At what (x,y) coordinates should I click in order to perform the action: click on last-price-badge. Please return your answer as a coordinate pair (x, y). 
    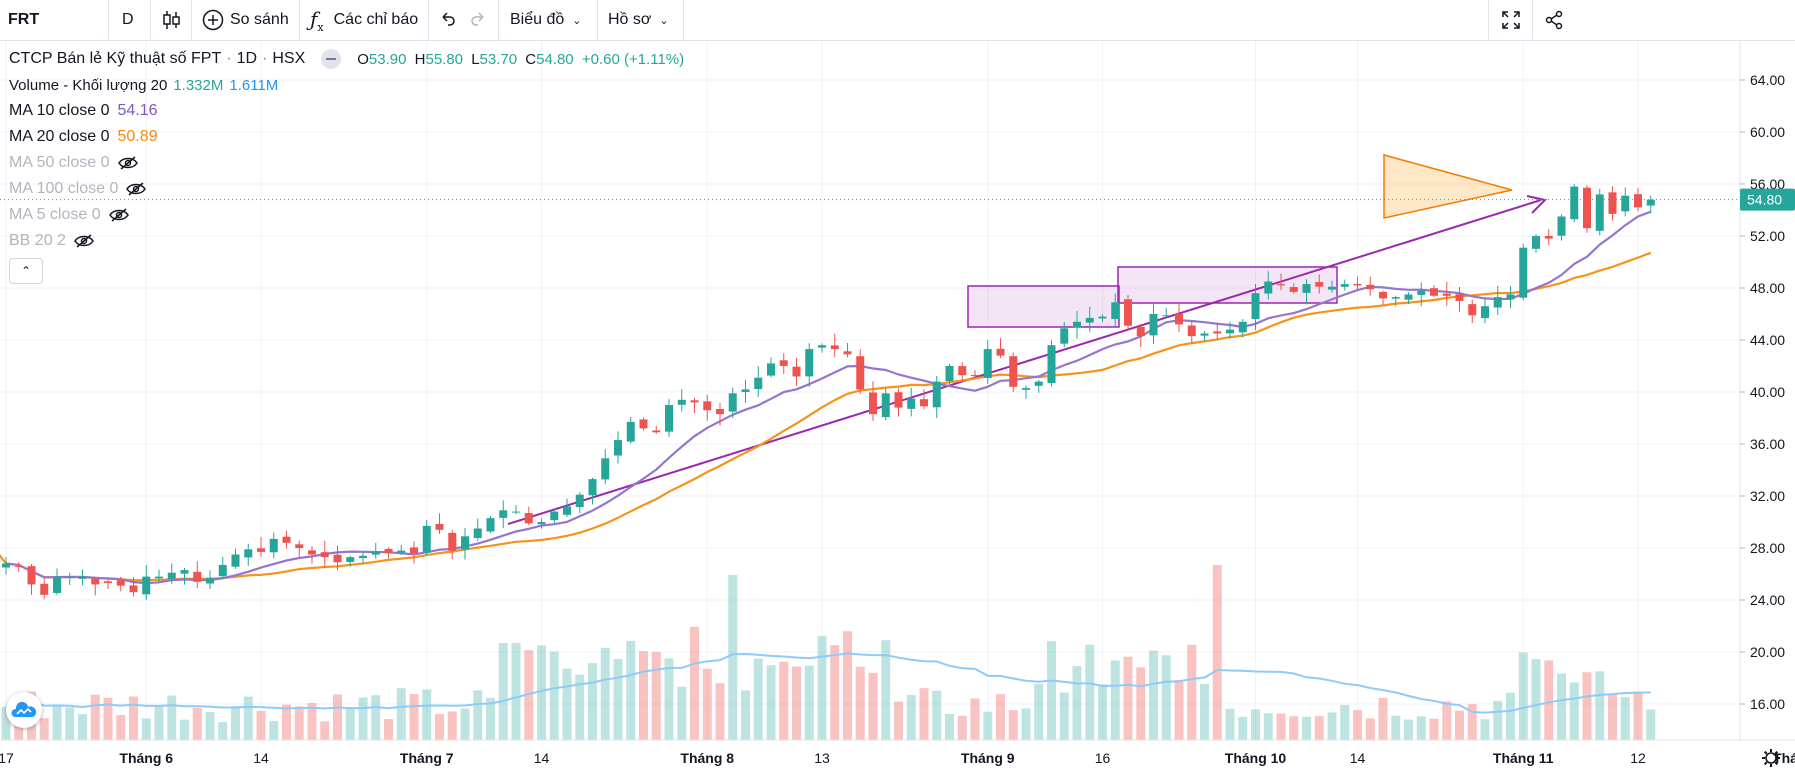
    Looking at the image, I should click on (1767, 199).